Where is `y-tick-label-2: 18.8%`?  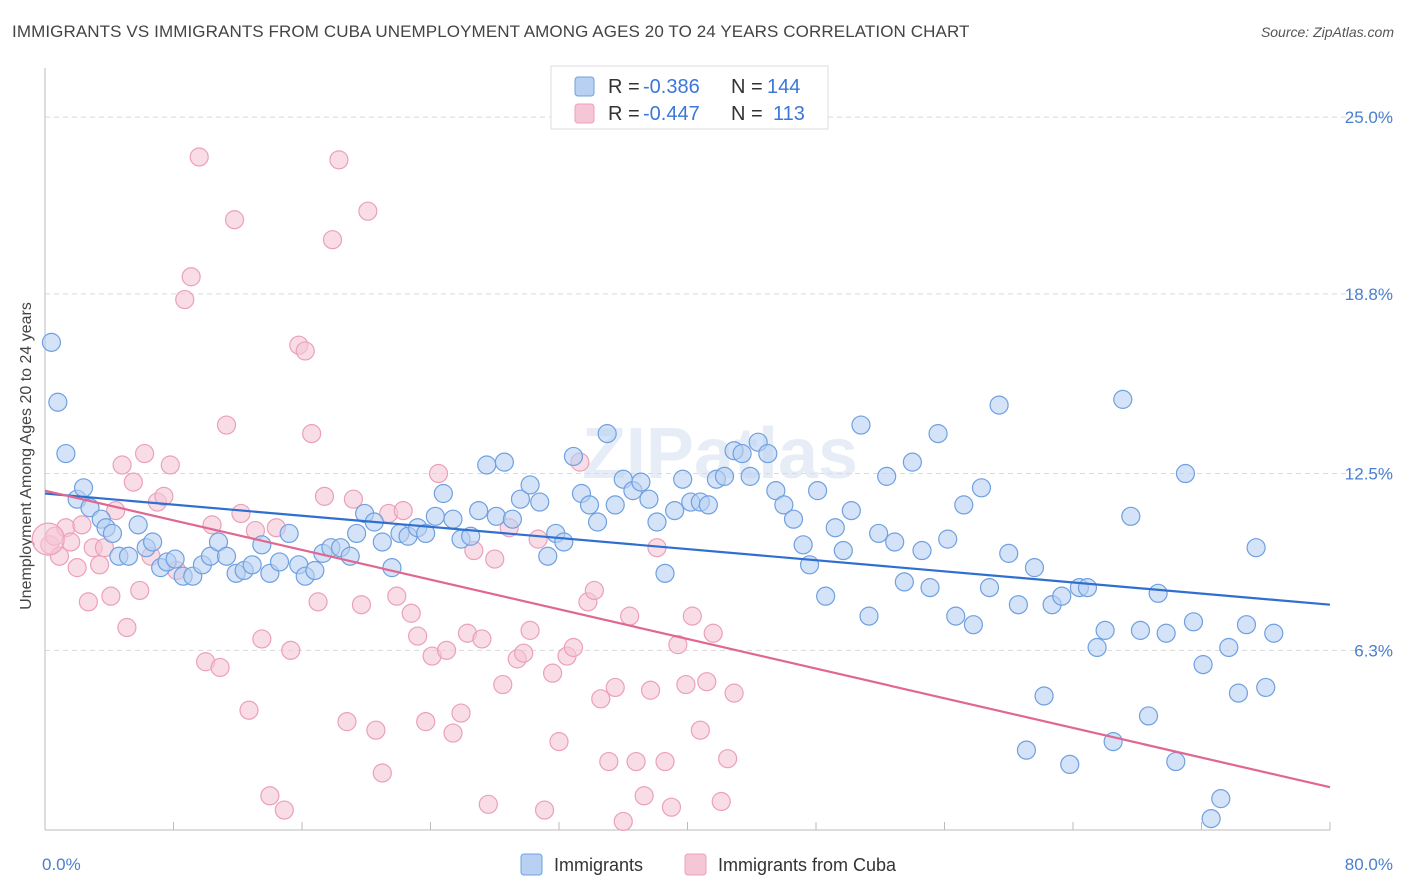 y-tick-label-2: 18.8% is located at coordinates (1369, 294).